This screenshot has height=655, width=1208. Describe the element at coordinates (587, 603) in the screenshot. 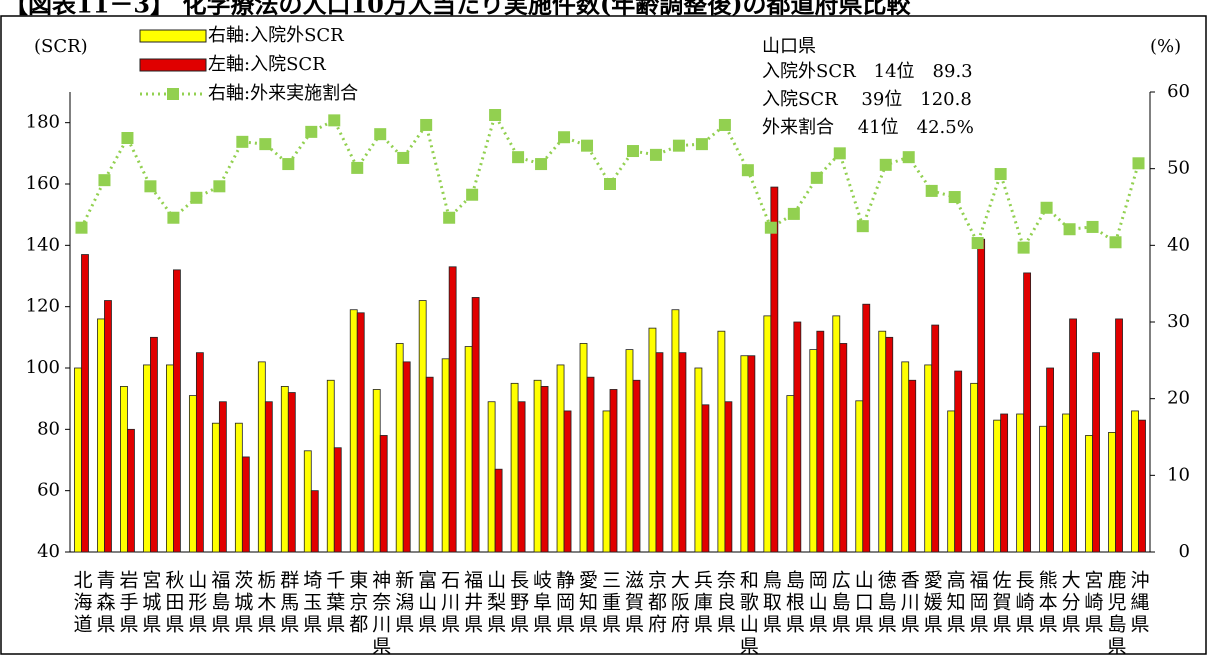

I see `x-tick-label: 愛知県` at that location.